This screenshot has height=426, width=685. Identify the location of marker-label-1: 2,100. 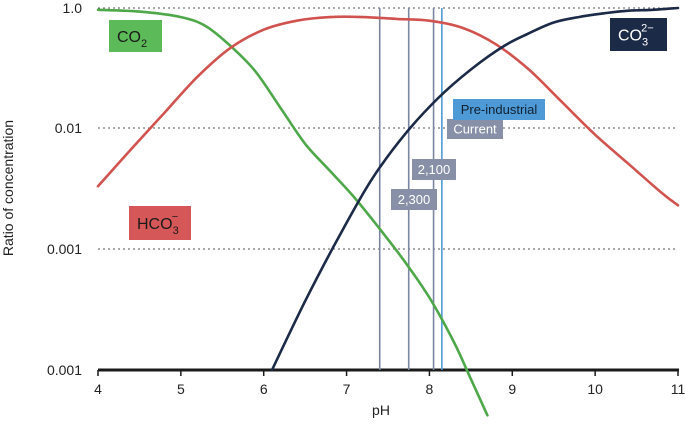
(434, 169).